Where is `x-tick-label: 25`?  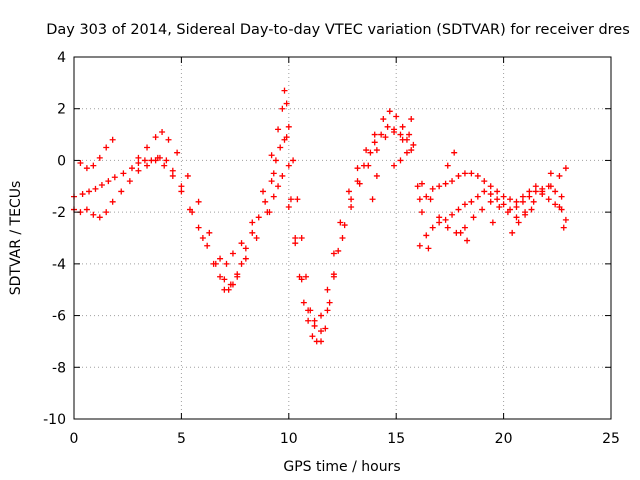
x-tick-label: 25 is located at coordinates (611, 439).